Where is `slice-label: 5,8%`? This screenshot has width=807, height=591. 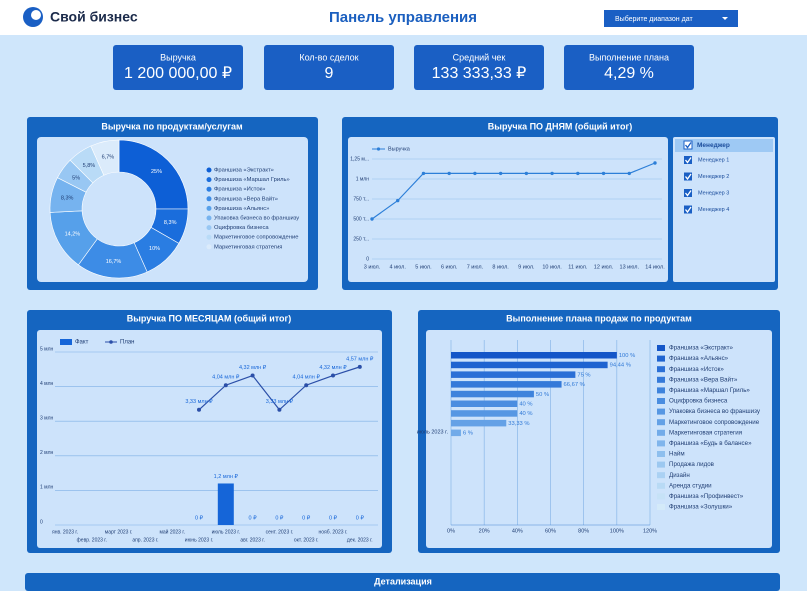 slice-label: 5,8% is located at coordinates (89, 166).